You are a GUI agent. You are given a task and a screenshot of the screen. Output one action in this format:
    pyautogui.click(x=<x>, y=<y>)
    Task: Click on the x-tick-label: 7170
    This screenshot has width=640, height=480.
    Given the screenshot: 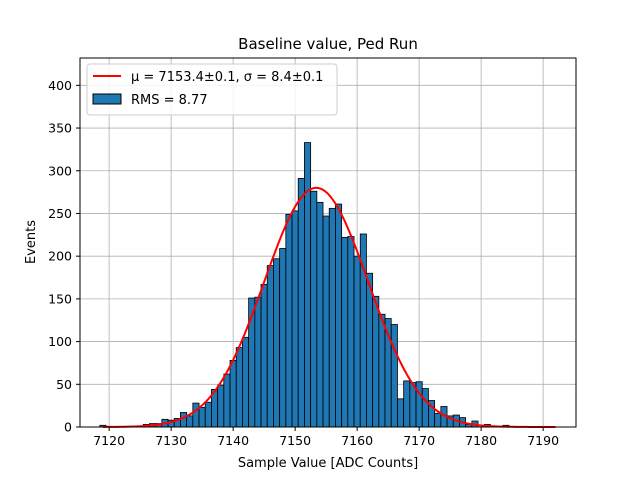 What is the action you would take?
    pyautogui.click(x=419, y=440)
    